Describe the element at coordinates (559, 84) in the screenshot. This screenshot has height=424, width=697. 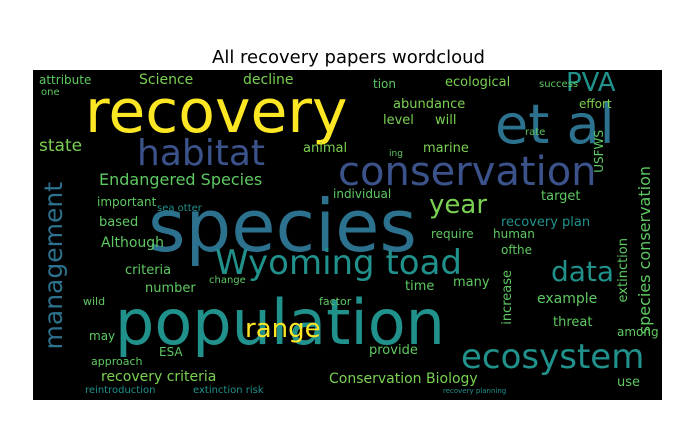
I see `word-success: success` at that location.